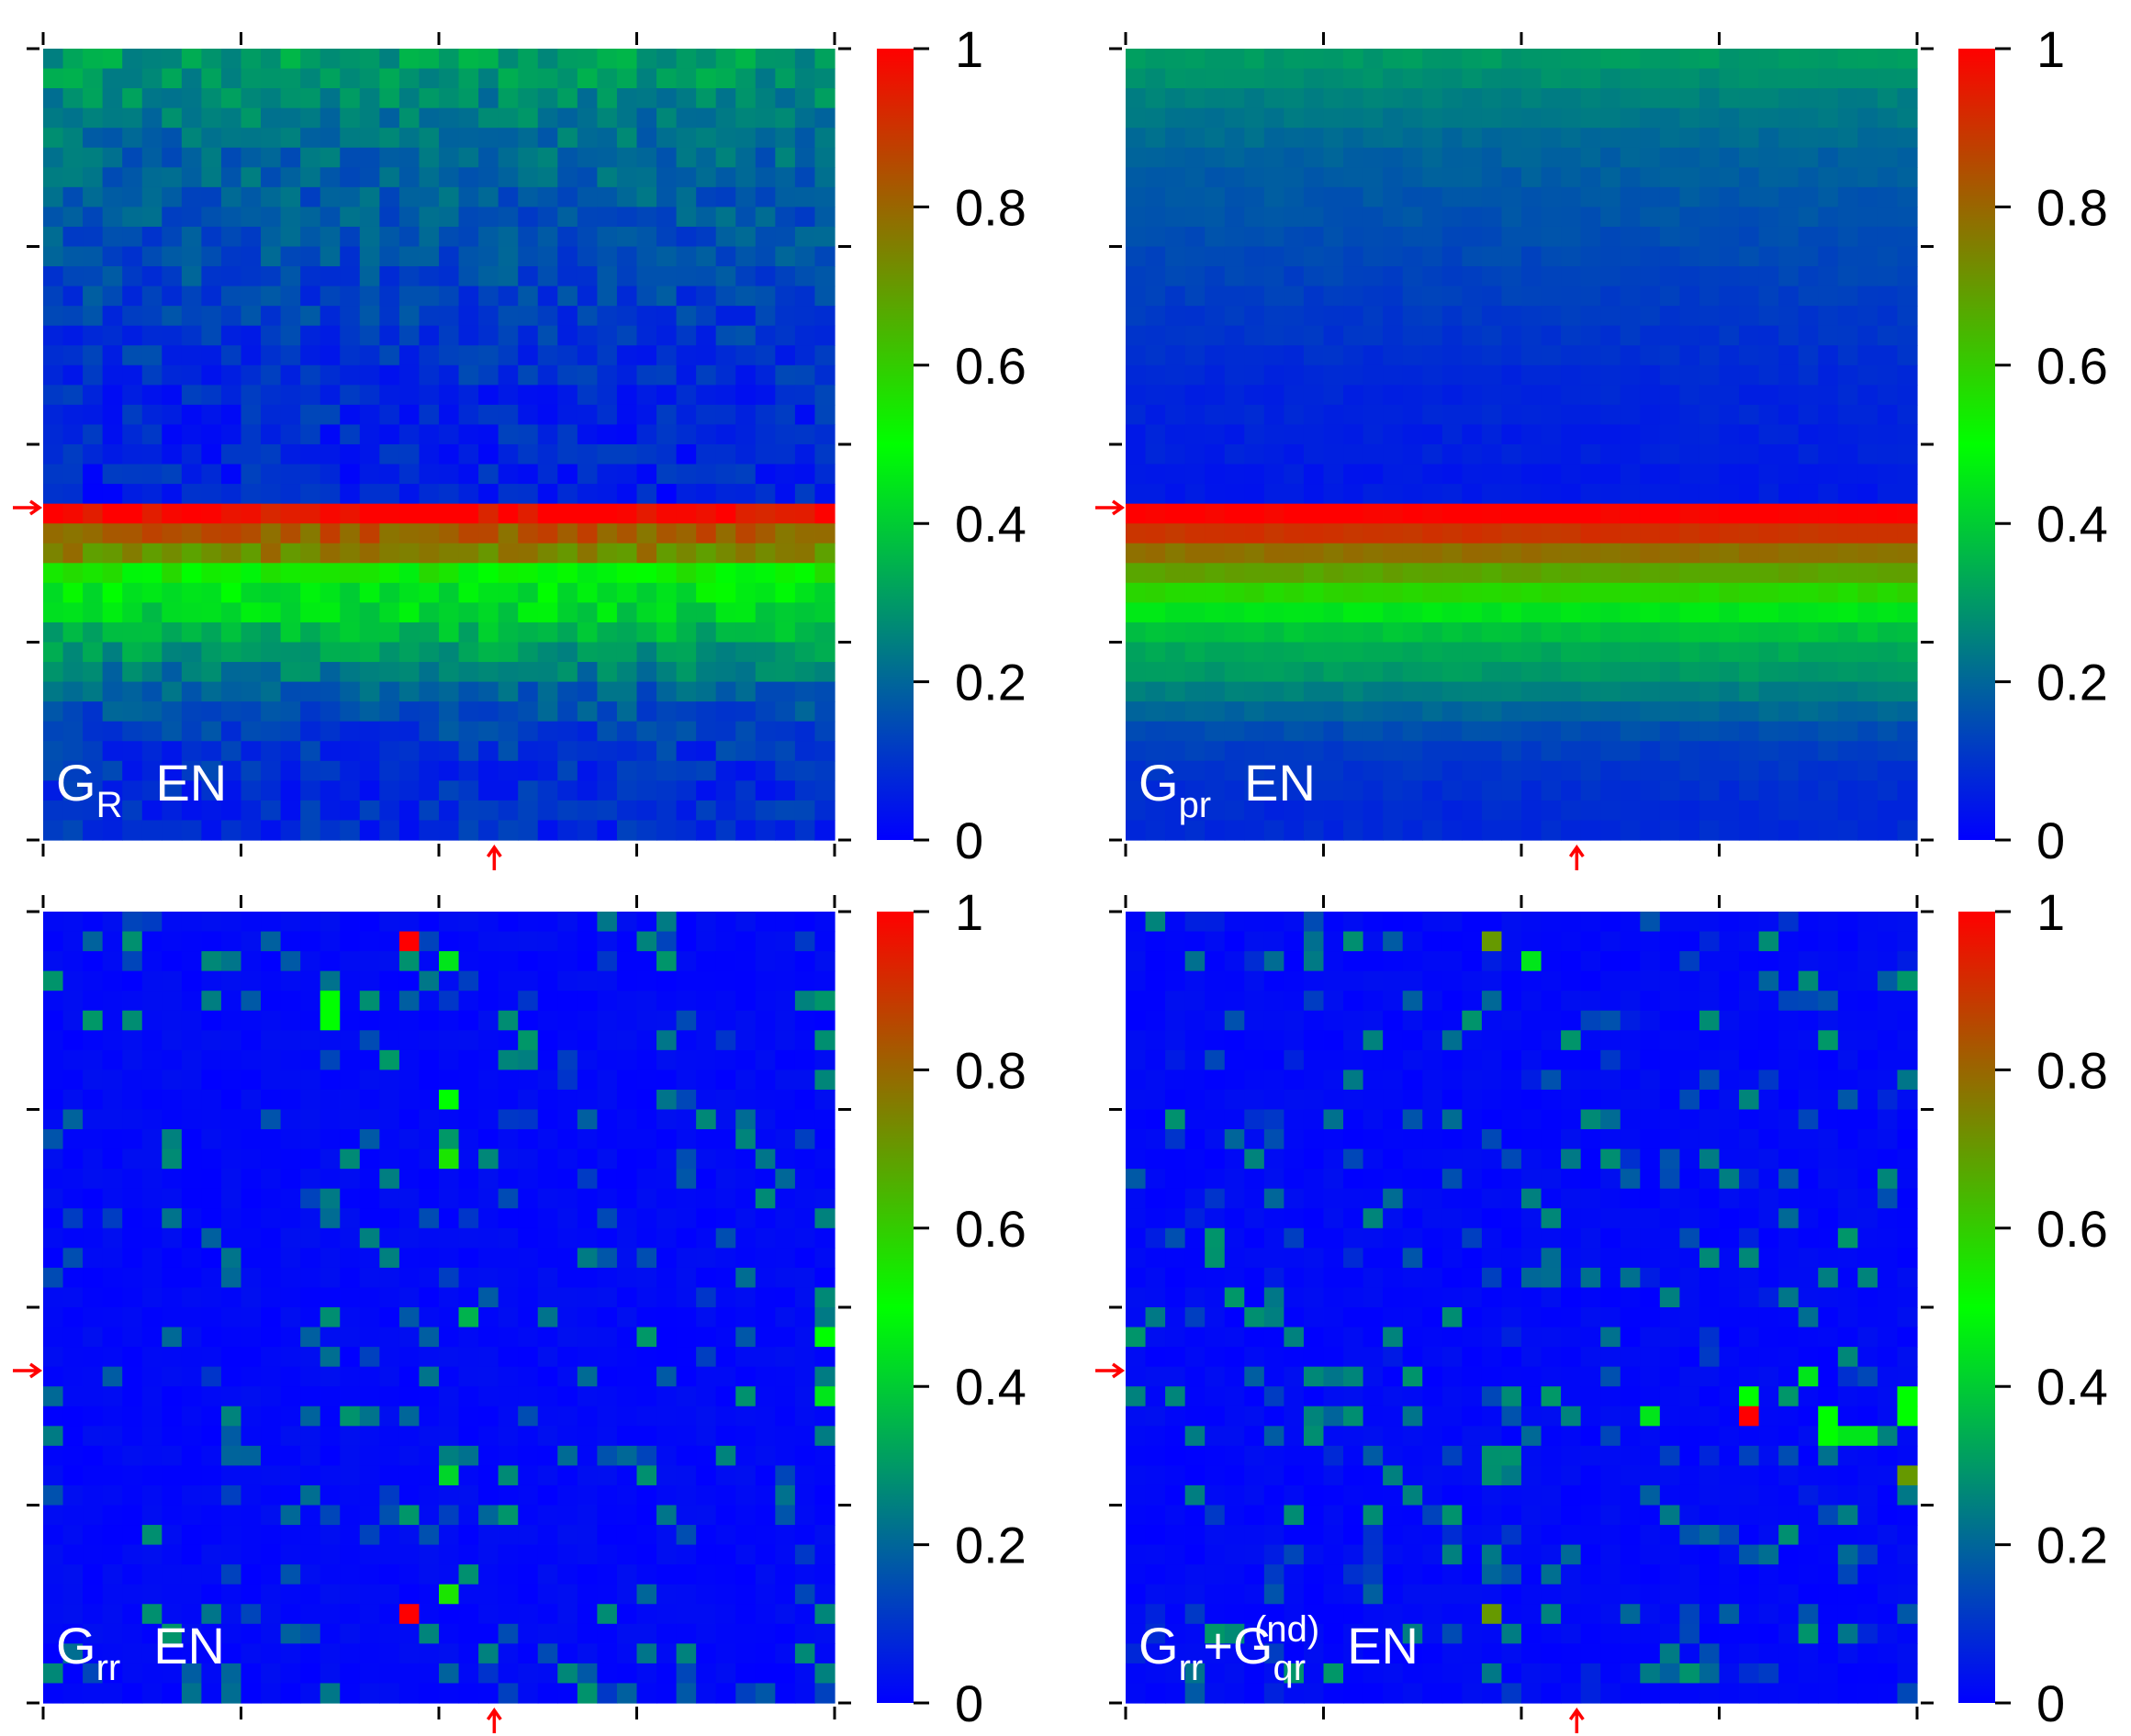 The height and width of the screenshot is (1736, 2131). Describe the element at coordinates (494, 1720) in the screenshot. I see `col-arrow-icon` at that location.